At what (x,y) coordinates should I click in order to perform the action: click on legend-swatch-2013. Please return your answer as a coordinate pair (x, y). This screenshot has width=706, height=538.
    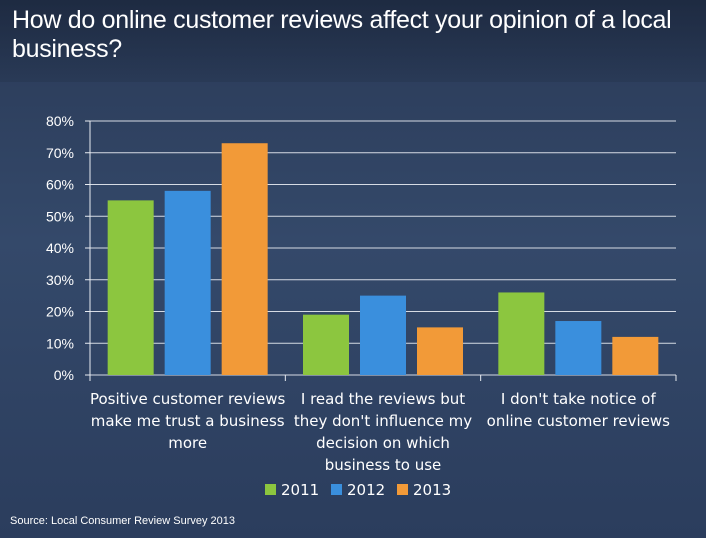
    Looking at the image, I should click on (402, 489).